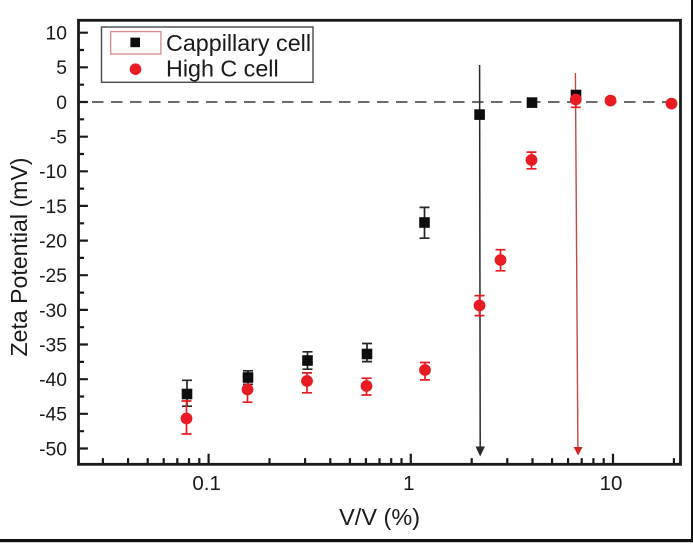 This screenshot has height=548, width=693. Describe the element at coordinates (53, 242) in the screenshot. I see `svg-text: -20` at that location.